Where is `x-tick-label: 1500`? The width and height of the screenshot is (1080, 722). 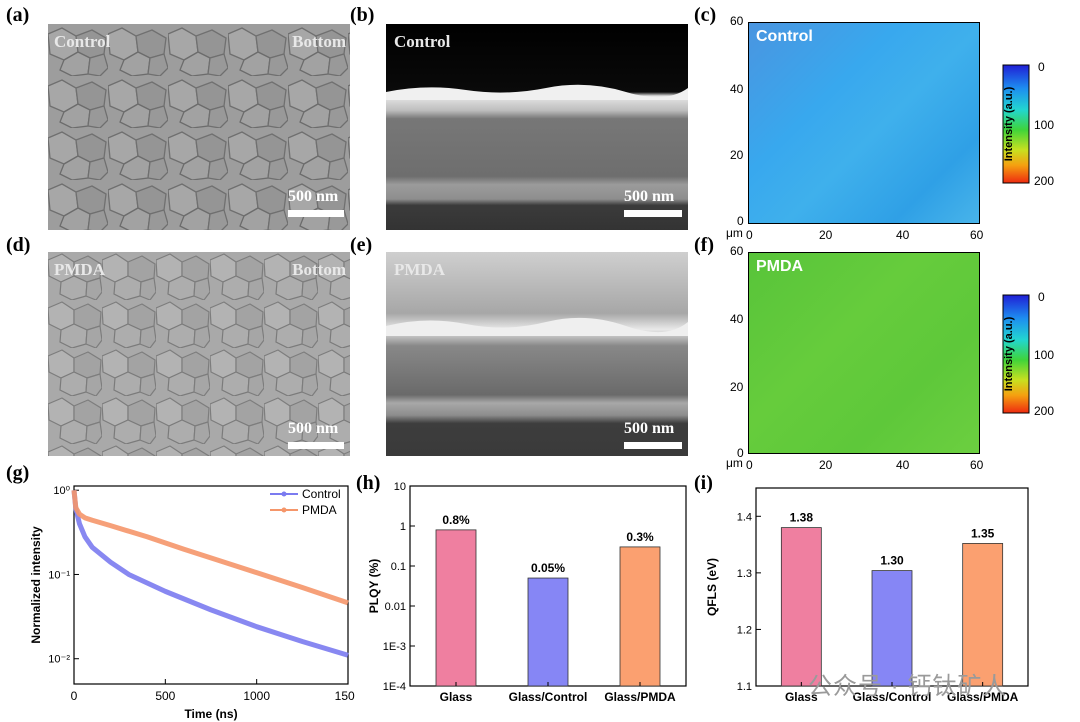 x-tick-label: 1500 is located at coordinates (345, 696).